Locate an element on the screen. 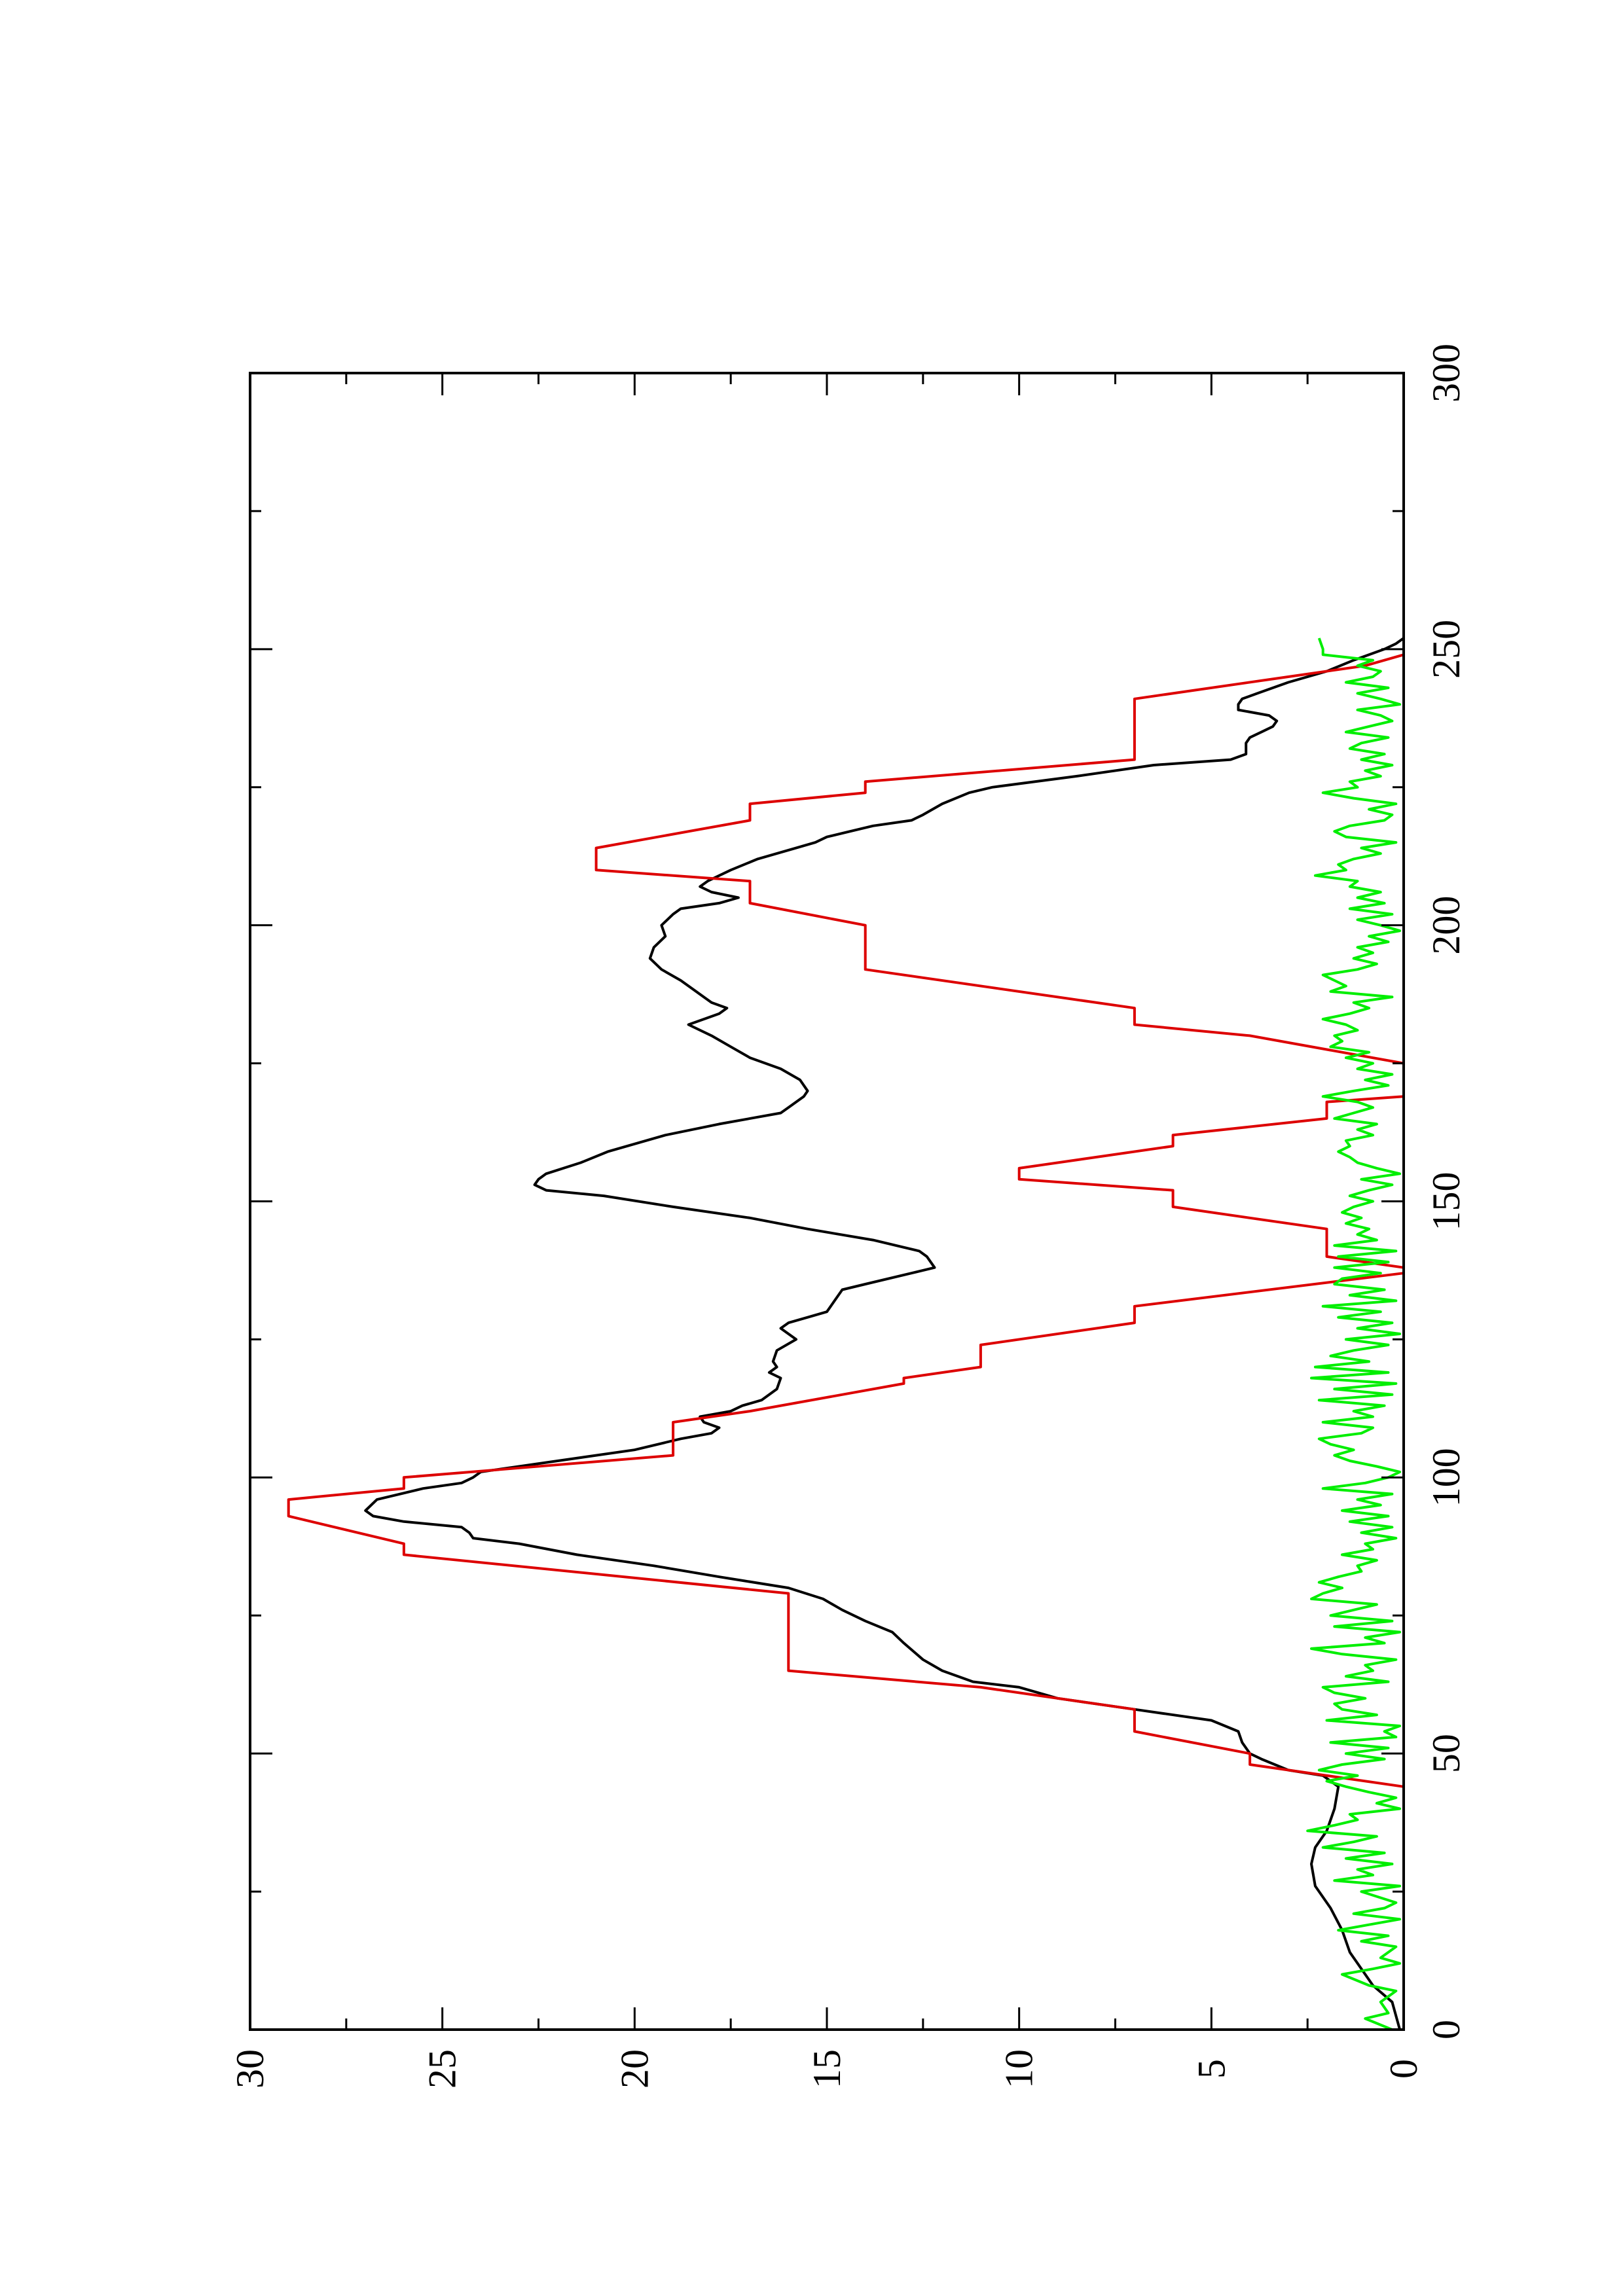 The height and width of the screenshot is (2296, 1623). x-tick-label: 0 is located at coordinates (1446, 2029).